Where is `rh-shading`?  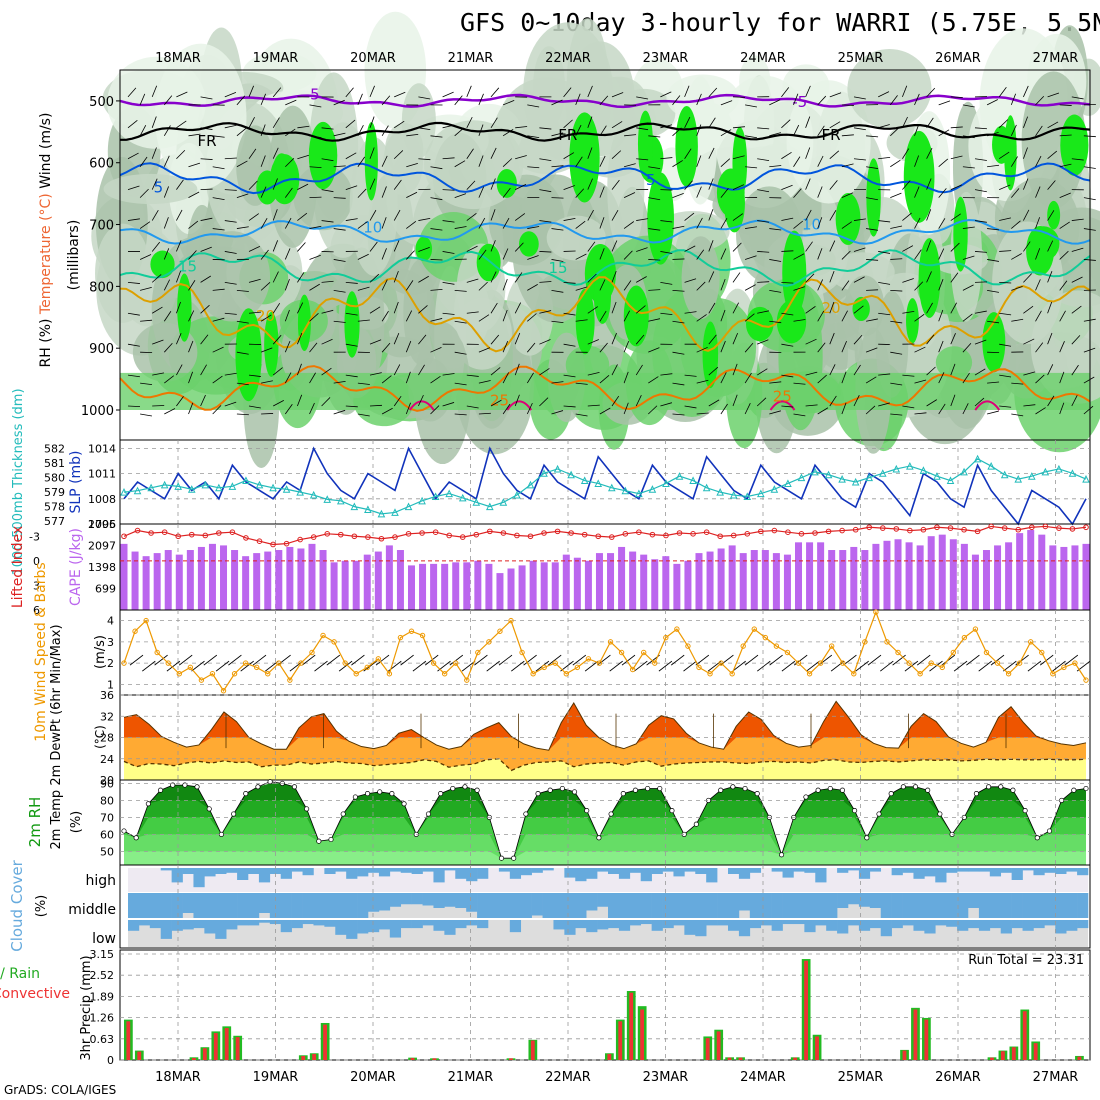 rh-shading is located at coordinates (418, 121).